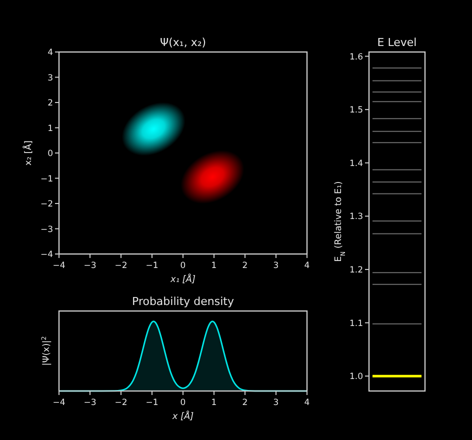 The width and height of the screenshot is (472, 440). I want to click on y-tick-label: 4, so click(50, 53).